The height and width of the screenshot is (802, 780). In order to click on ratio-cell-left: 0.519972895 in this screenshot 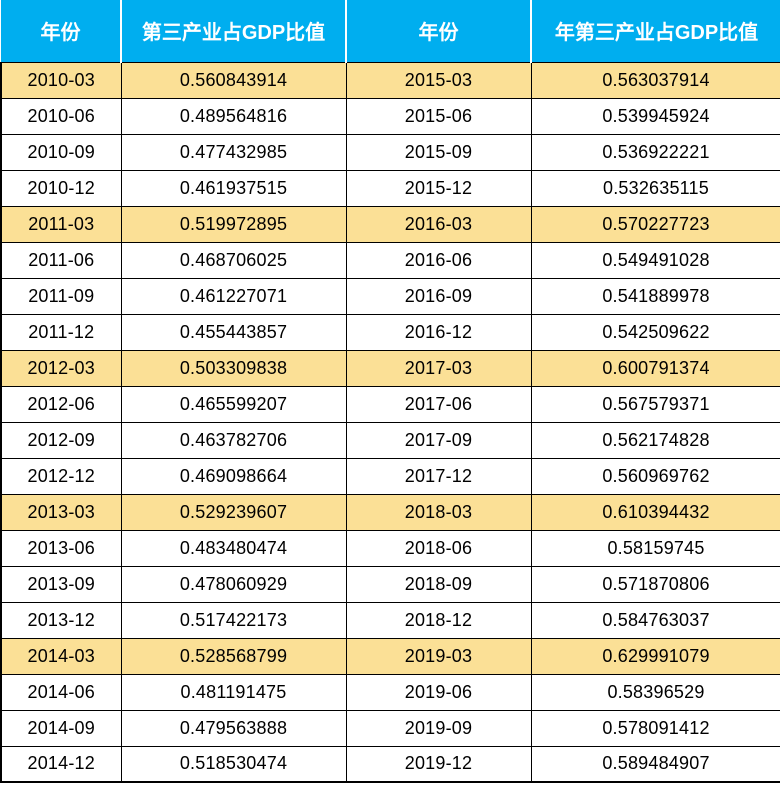, I will do `click(233, 224)`.